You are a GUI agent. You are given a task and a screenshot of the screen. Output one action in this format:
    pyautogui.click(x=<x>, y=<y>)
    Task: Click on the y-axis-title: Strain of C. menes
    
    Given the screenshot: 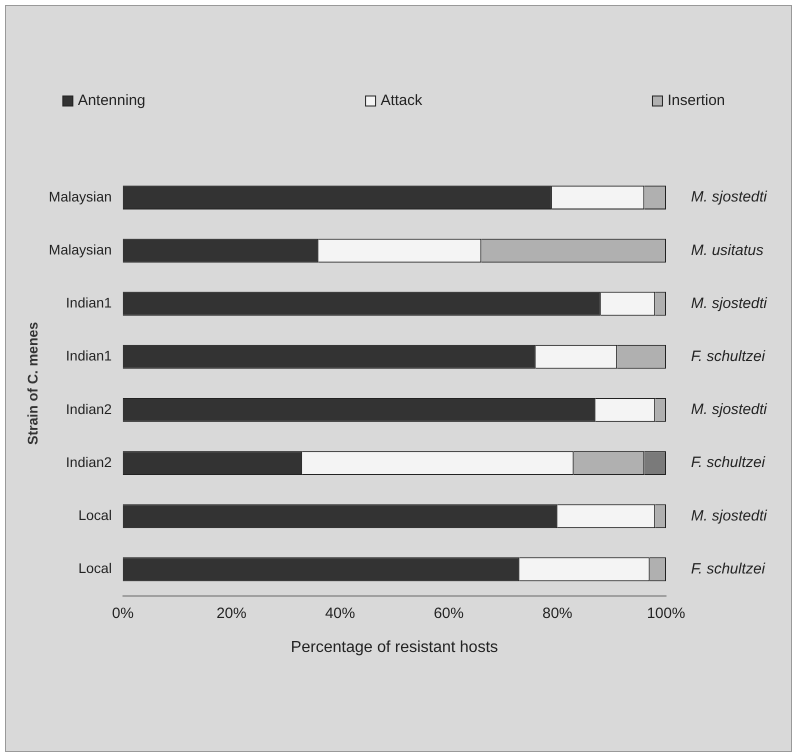 What is the action you would take?
    pyautogui.click(x=32, y=383)
    